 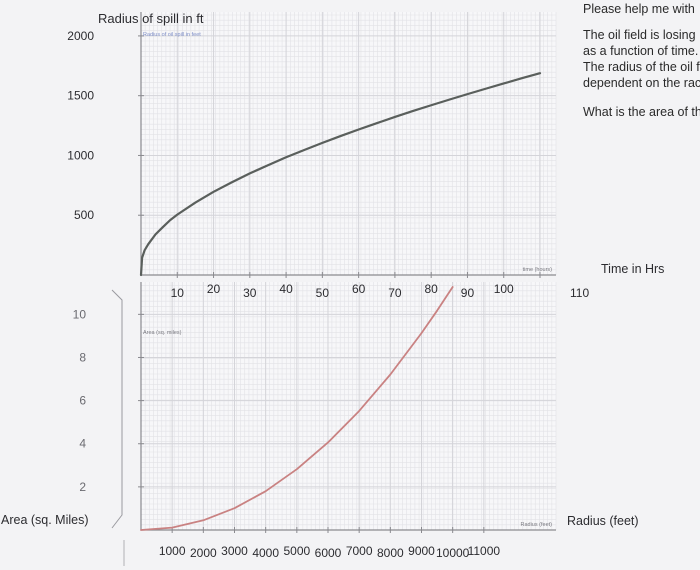 What do you see at coordinates (538, 270) in the screenshot?
I see `inner-xlabel-1: time (hours)` at bounding box center [538, 270].